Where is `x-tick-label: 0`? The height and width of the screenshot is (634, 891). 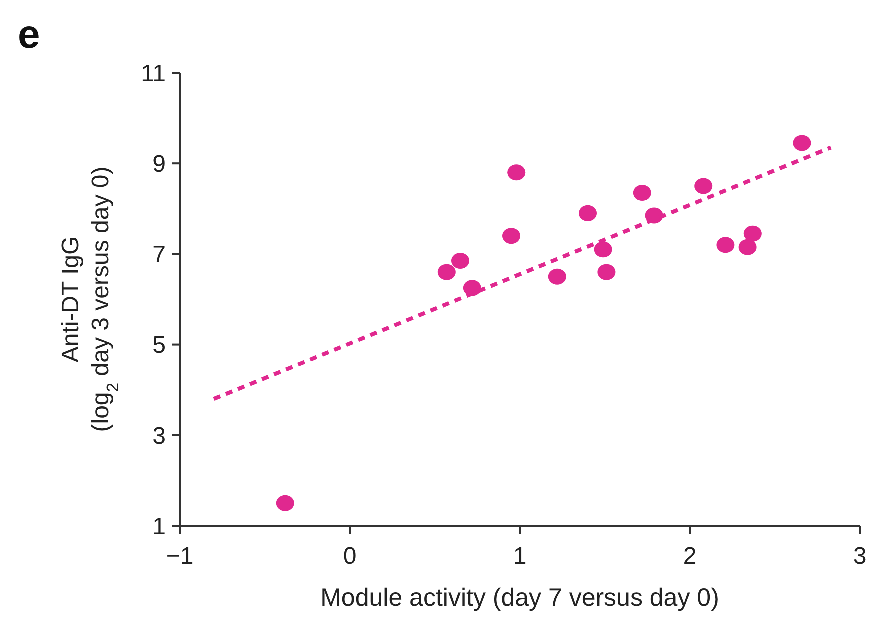
x-tick-label: 0 is located at coordinates (350, 556).